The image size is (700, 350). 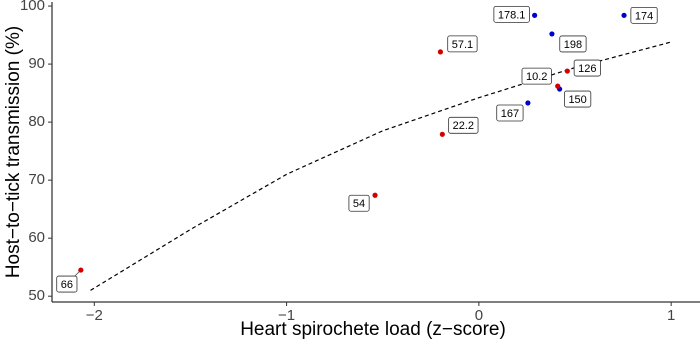 I want to click on point-label: 10.2, so click(x=536, y=77).